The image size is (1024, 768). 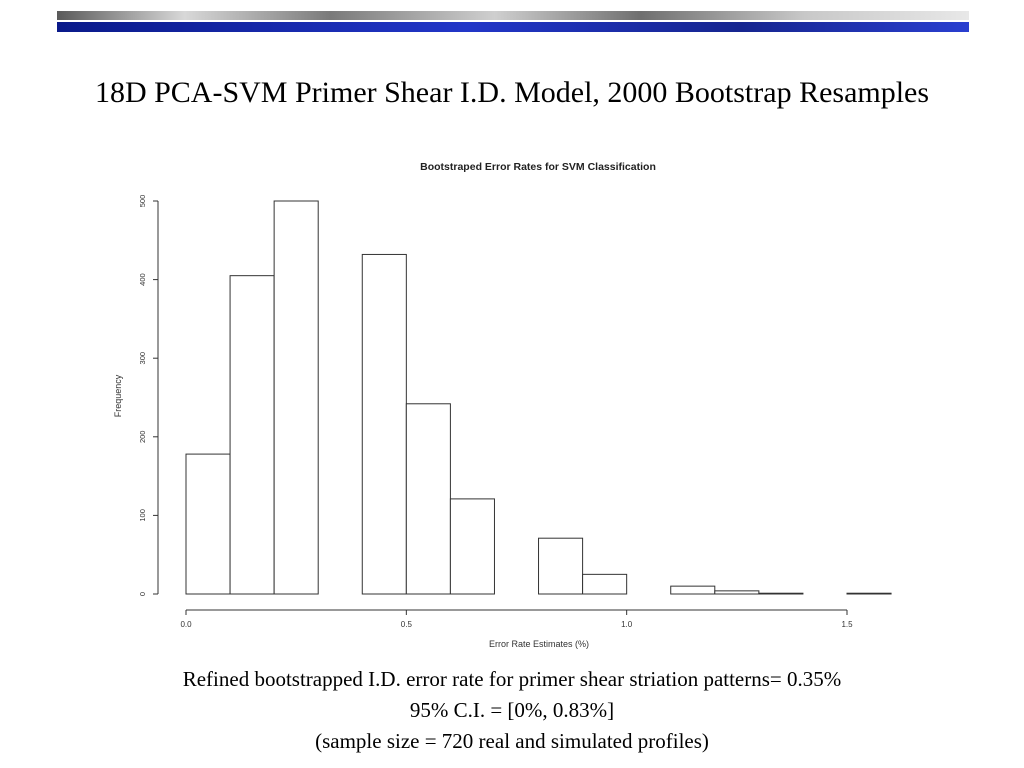 I want to click on x-axis-label: Error Rate Estimates (%), so click(x=539, y=644).